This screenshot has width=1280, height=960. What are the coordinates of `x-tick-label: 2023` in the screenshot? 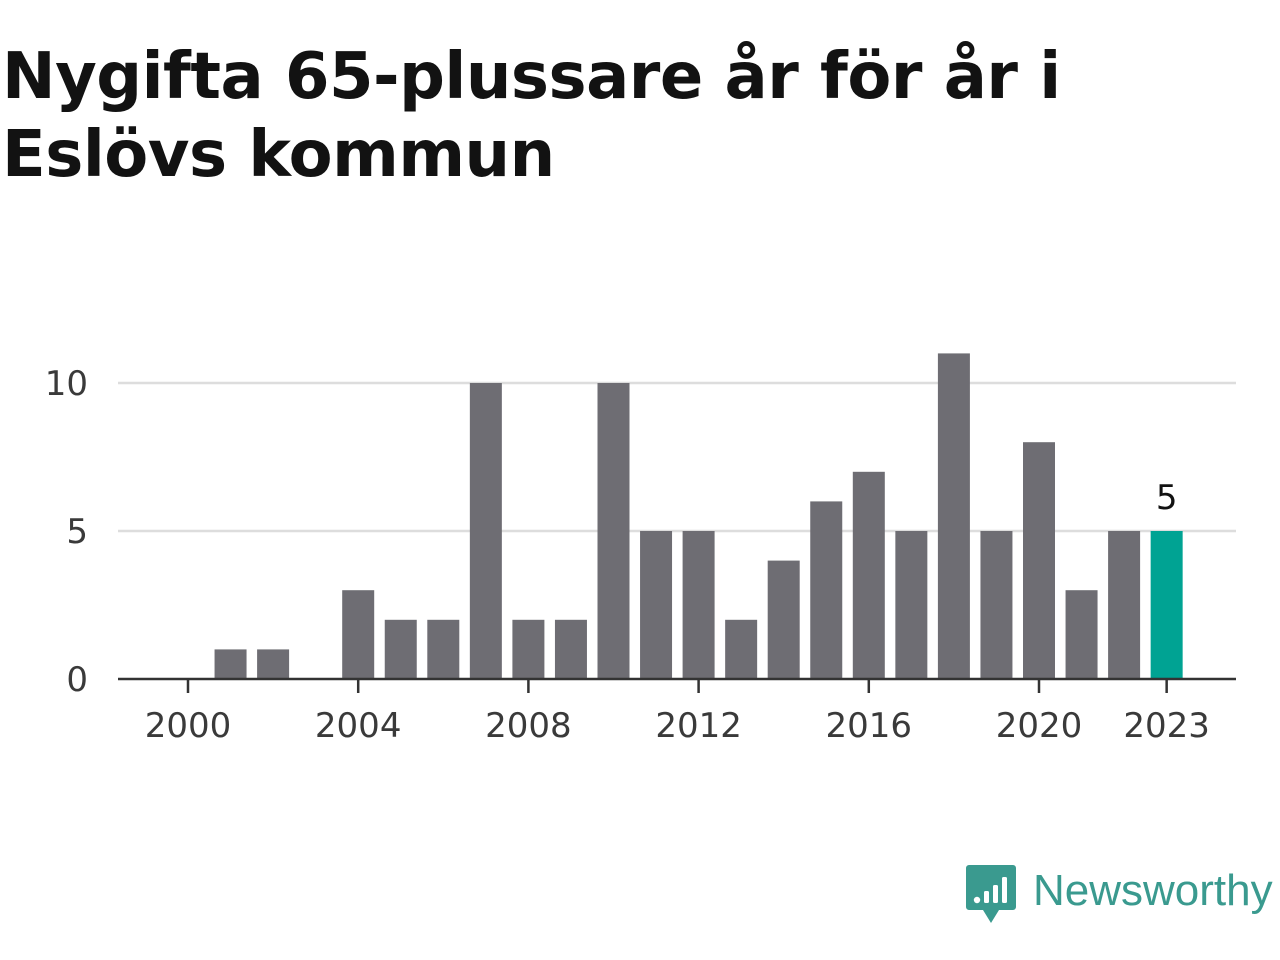 It's located at (1166, 726).